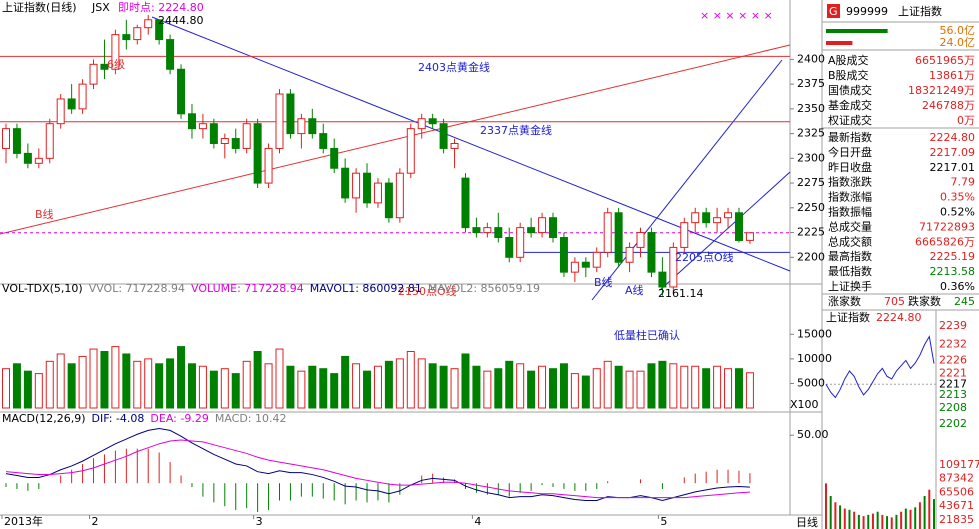  What do you see at coordinates (966, 120) in the screenshot?
I see `quote-value: 0万` at bounding box center [966, 120].